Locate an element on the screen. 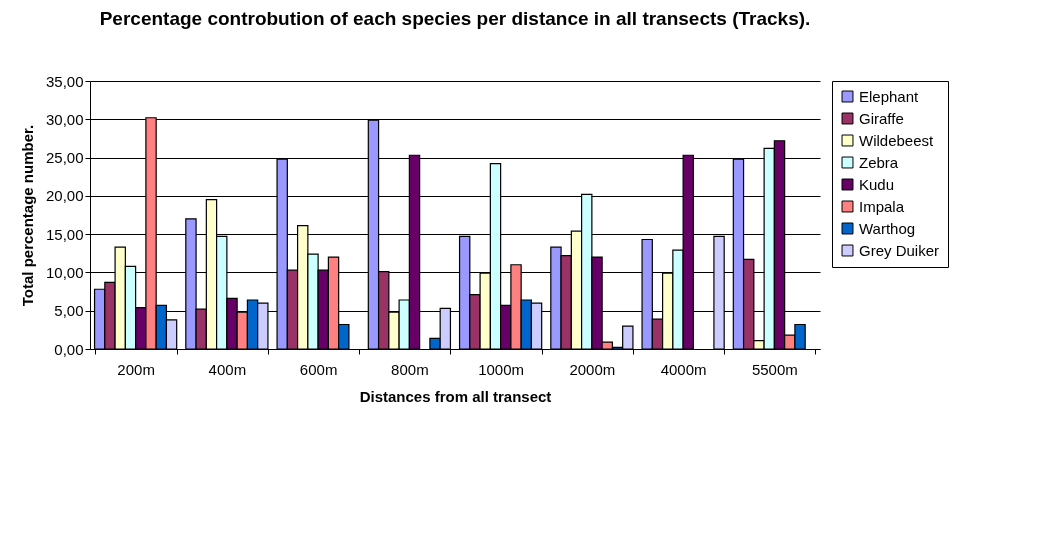 Image resolution: width=1056 pixels, height=533 pixels. y-tick-label: 35,00 is located at coordinates (64, 81).